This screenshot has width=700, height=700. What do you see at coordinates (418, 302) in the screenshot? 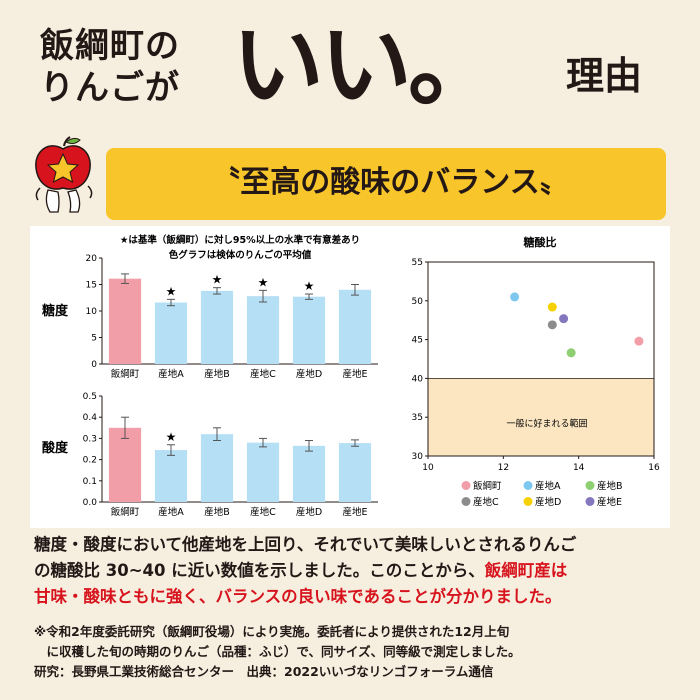
I see `y-tick-label: 50` at bounding box center [418, 302].